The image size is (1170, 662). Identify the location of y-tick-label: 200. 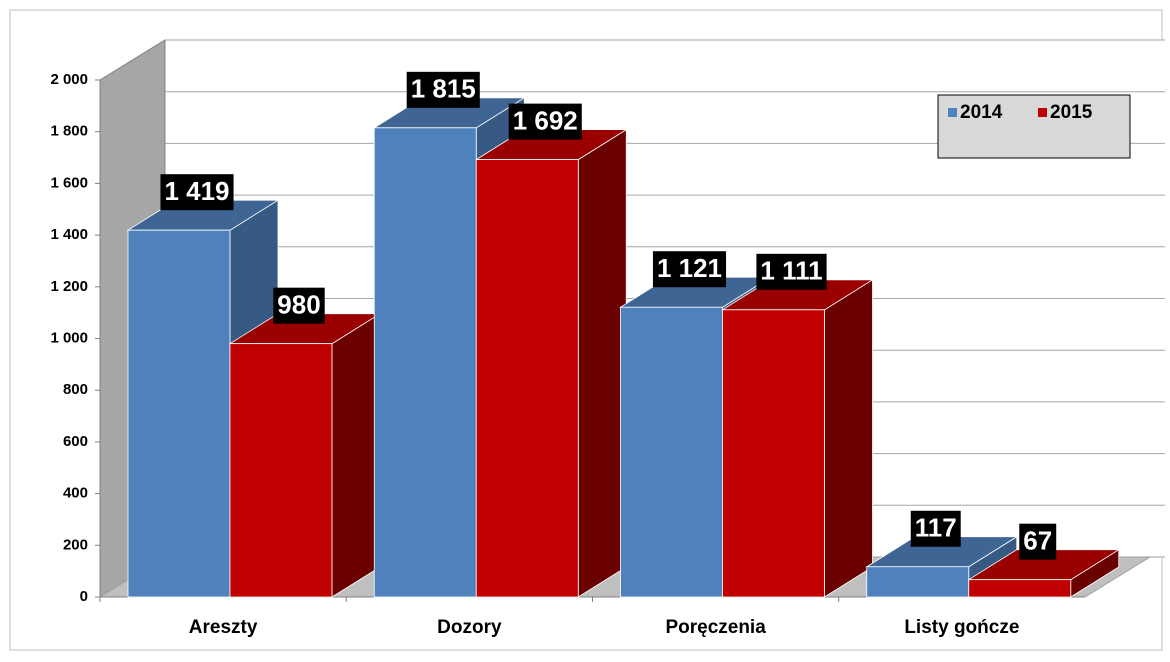
(75, 544).